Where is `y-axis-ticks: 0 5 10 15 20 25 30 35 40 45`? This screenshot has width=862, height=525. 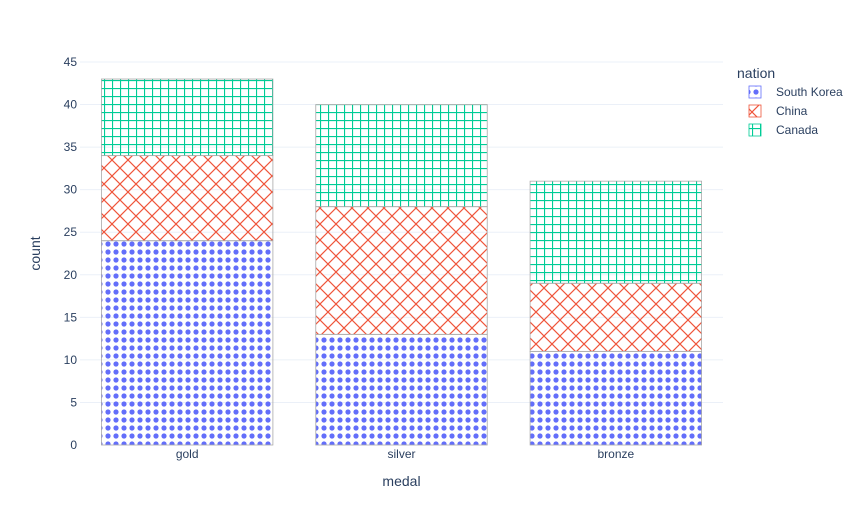
y-axis-ticks: 0 5 10 15 20 25 30 35 40 45 is located at coordinates (71, 253).